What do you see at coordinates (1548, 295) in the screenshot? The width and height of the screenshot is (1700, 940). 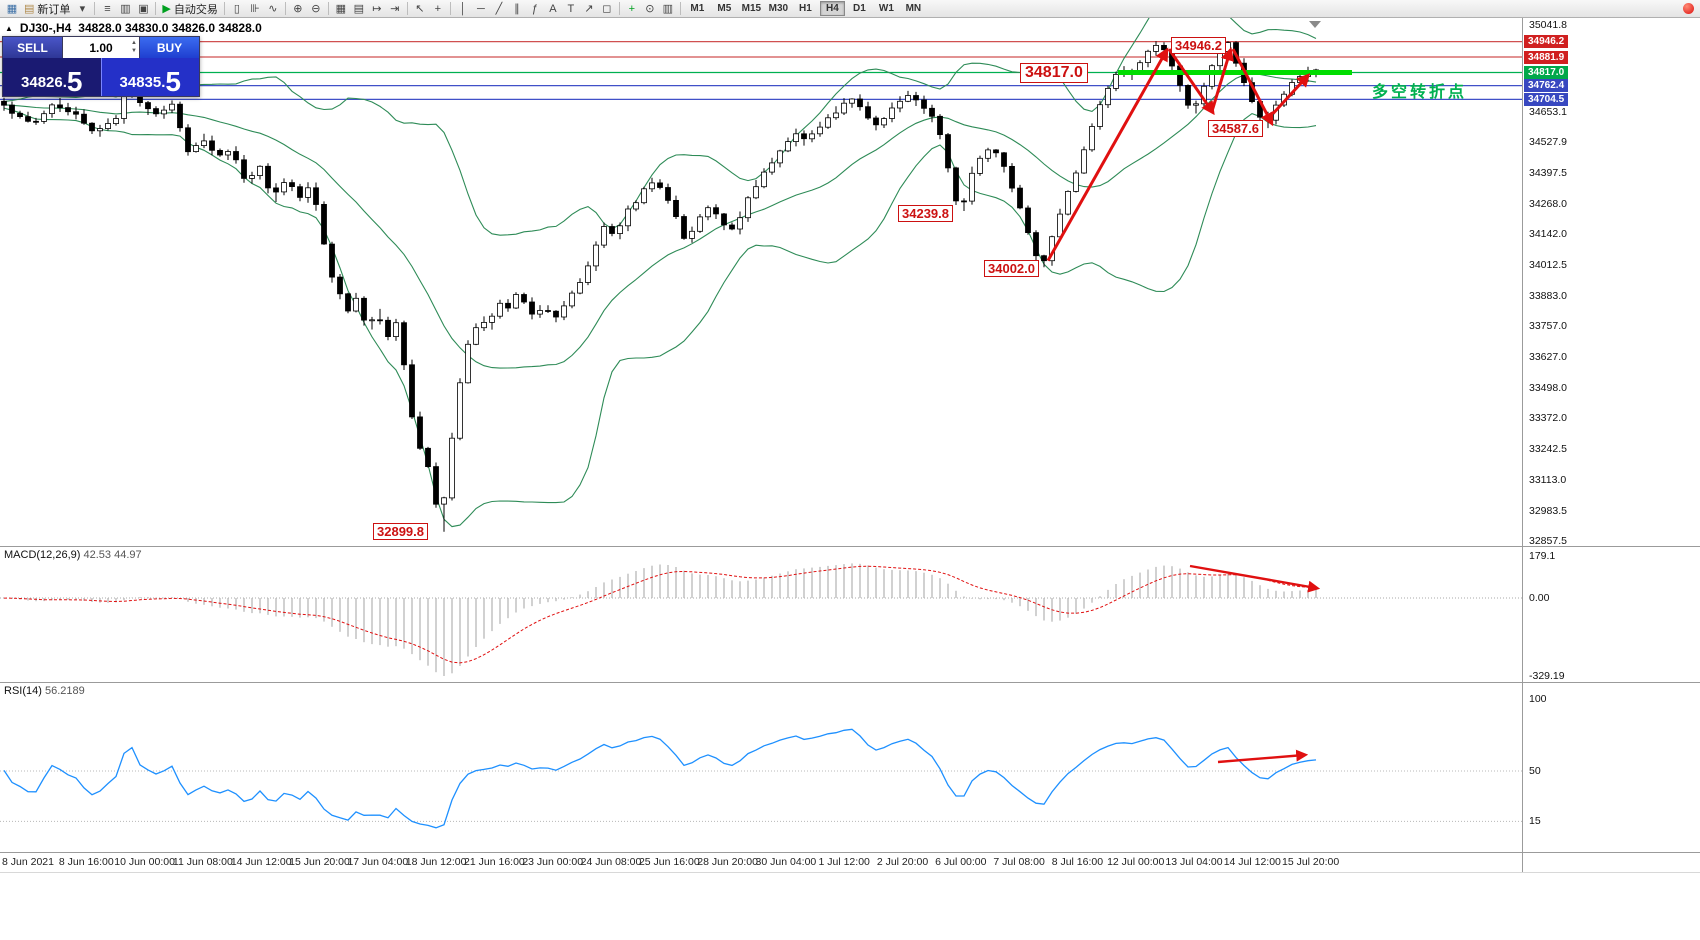 I see `price-axis-label: 33883.0` at bounding box center [1548, 295].